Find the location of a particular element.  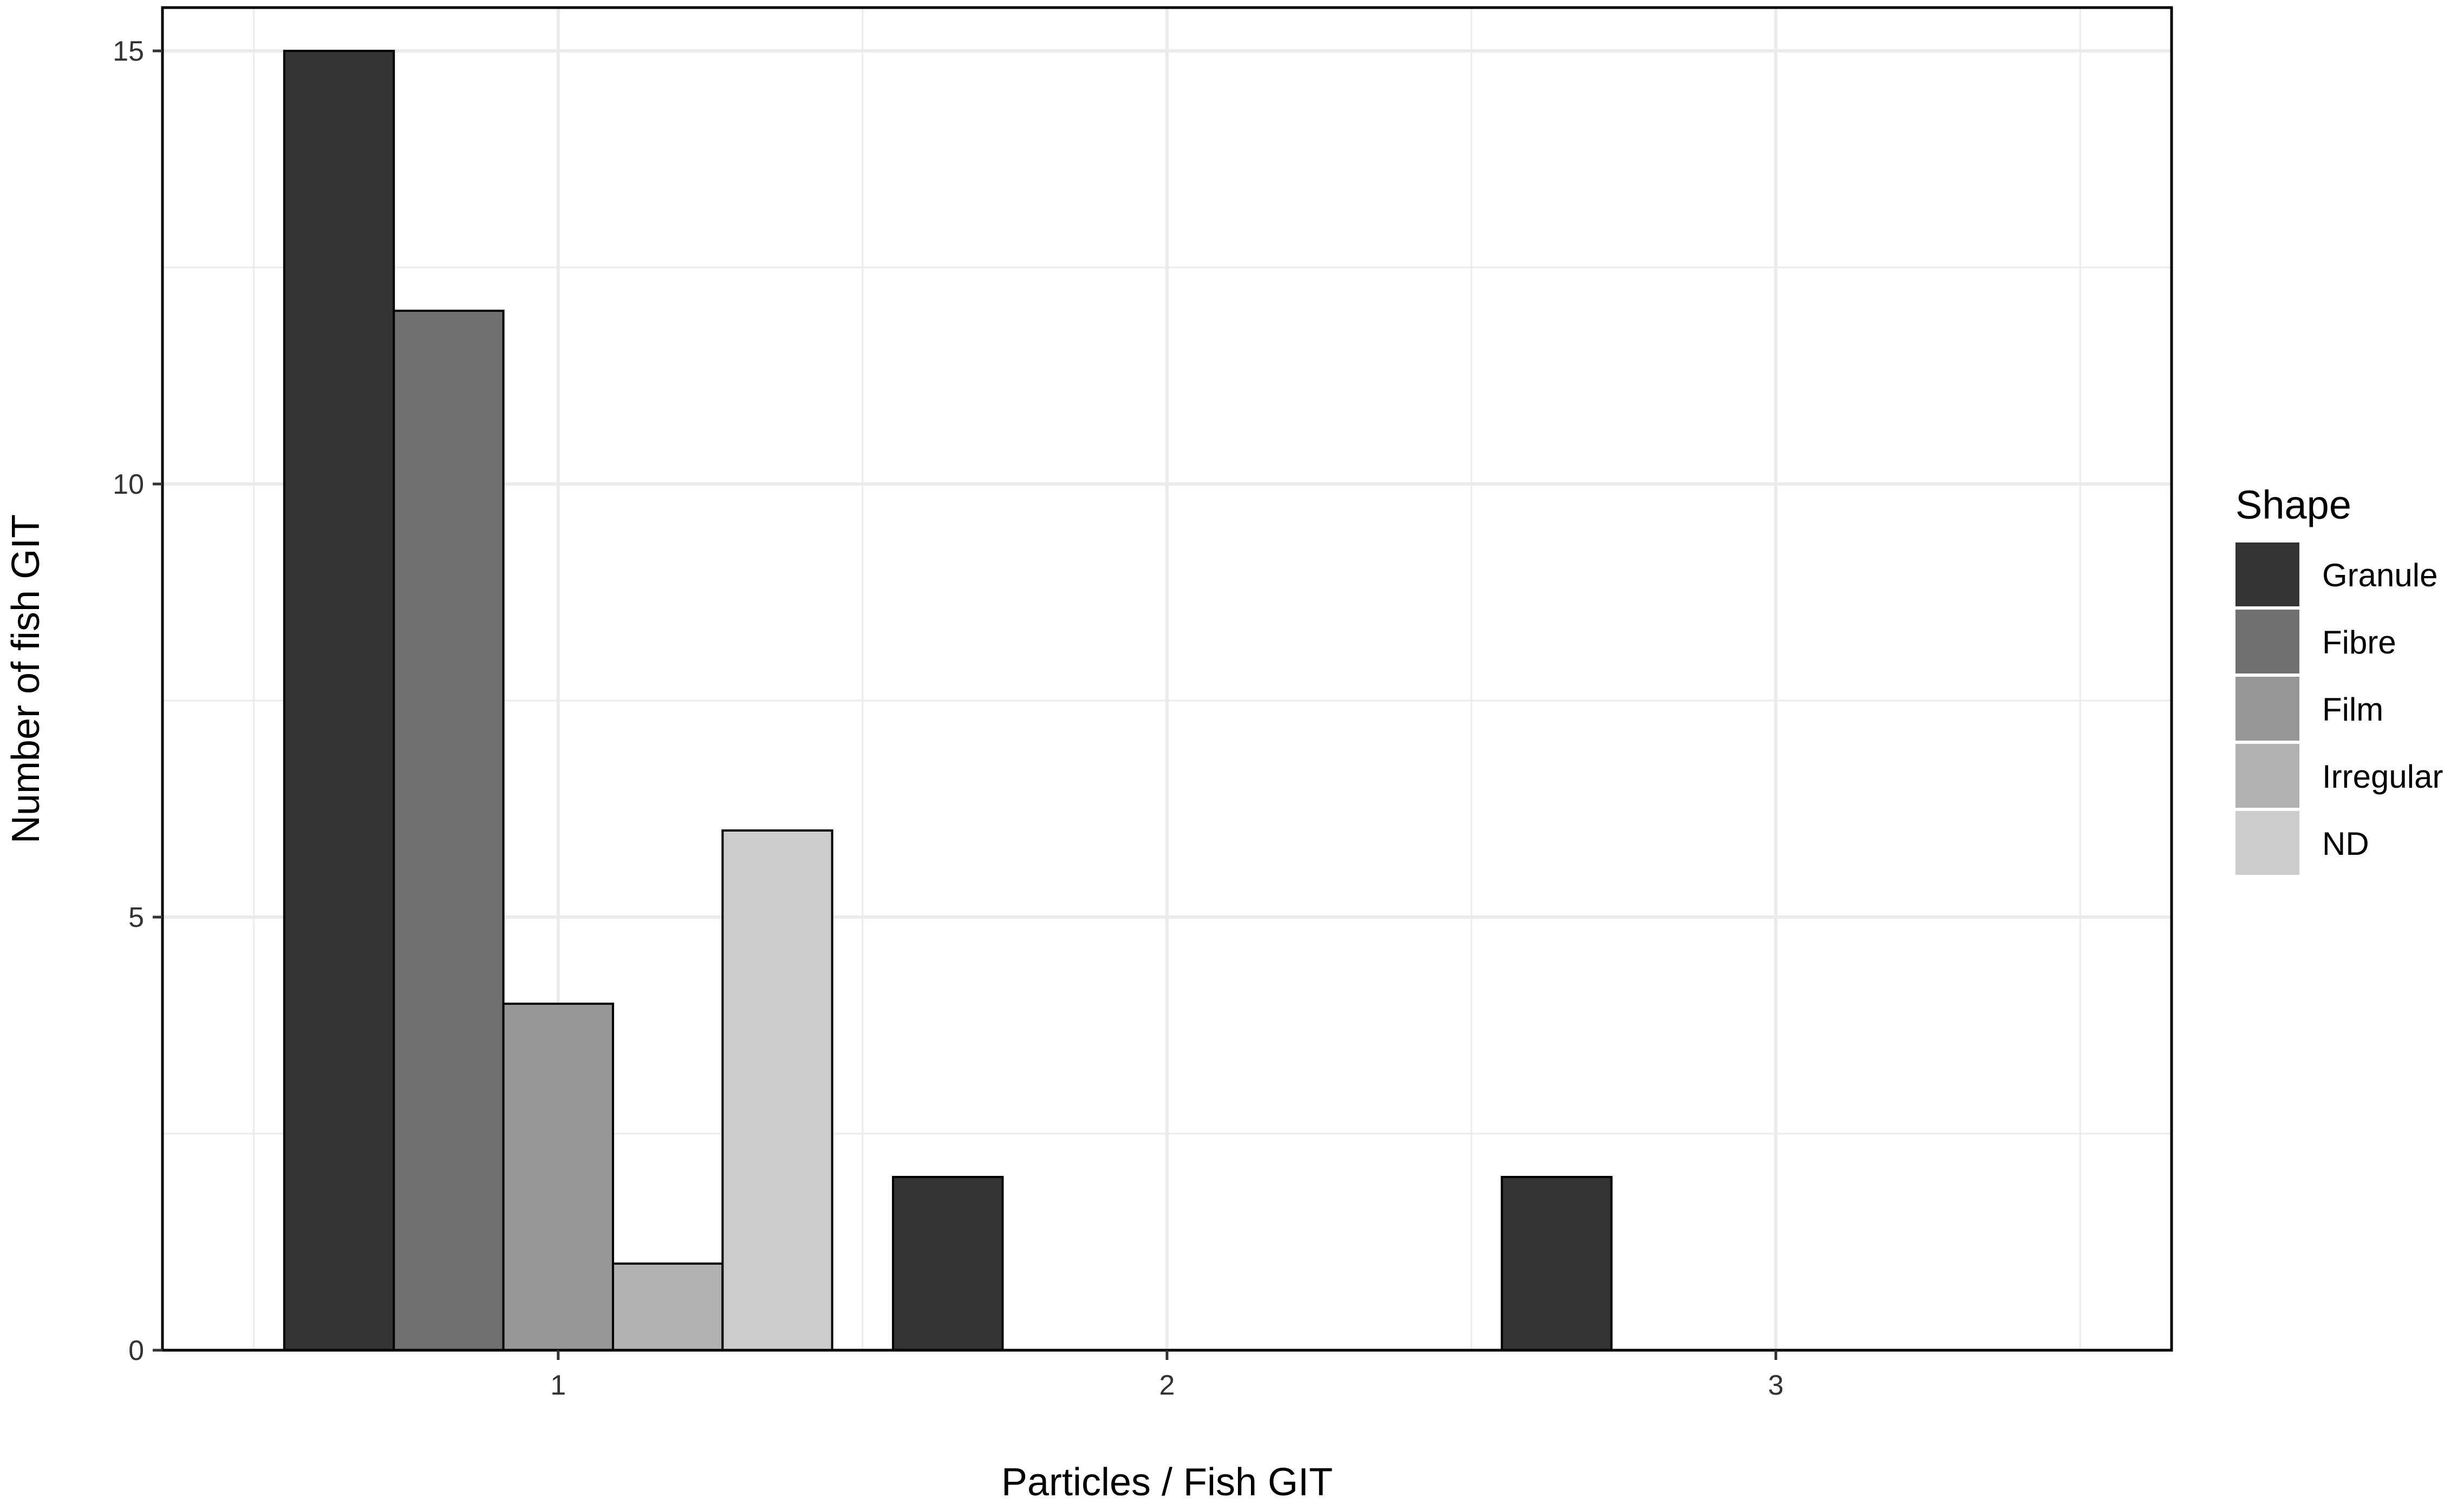

legend-title: Shape is located at coordinates (2293, 504).